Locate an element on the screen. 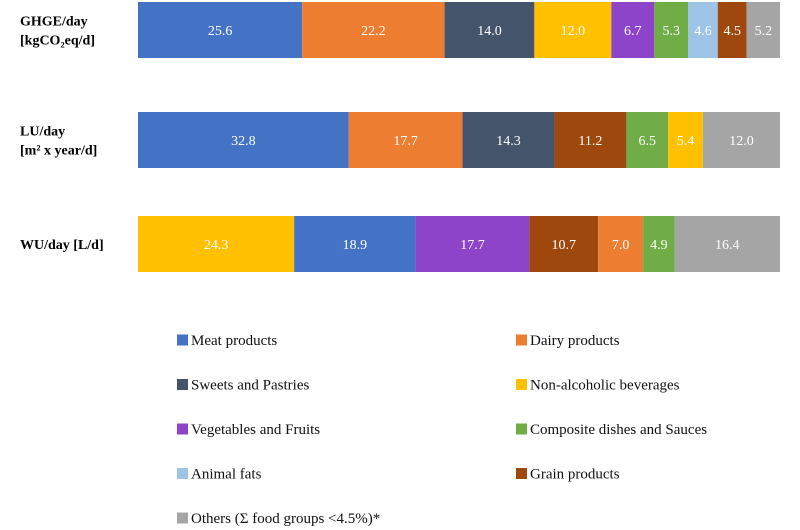 The height and width of the screenshot is (530, 800). data-label-1-5: 5.4 is located at coordinates (686, 141).